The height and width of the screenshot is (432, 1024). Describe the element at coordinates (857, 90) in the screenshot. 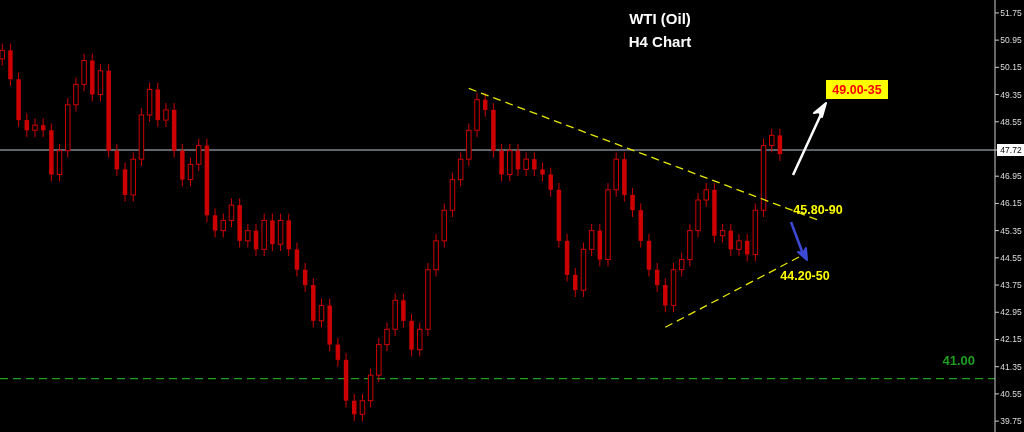

I see `annotation: 49.00-35` at that location.